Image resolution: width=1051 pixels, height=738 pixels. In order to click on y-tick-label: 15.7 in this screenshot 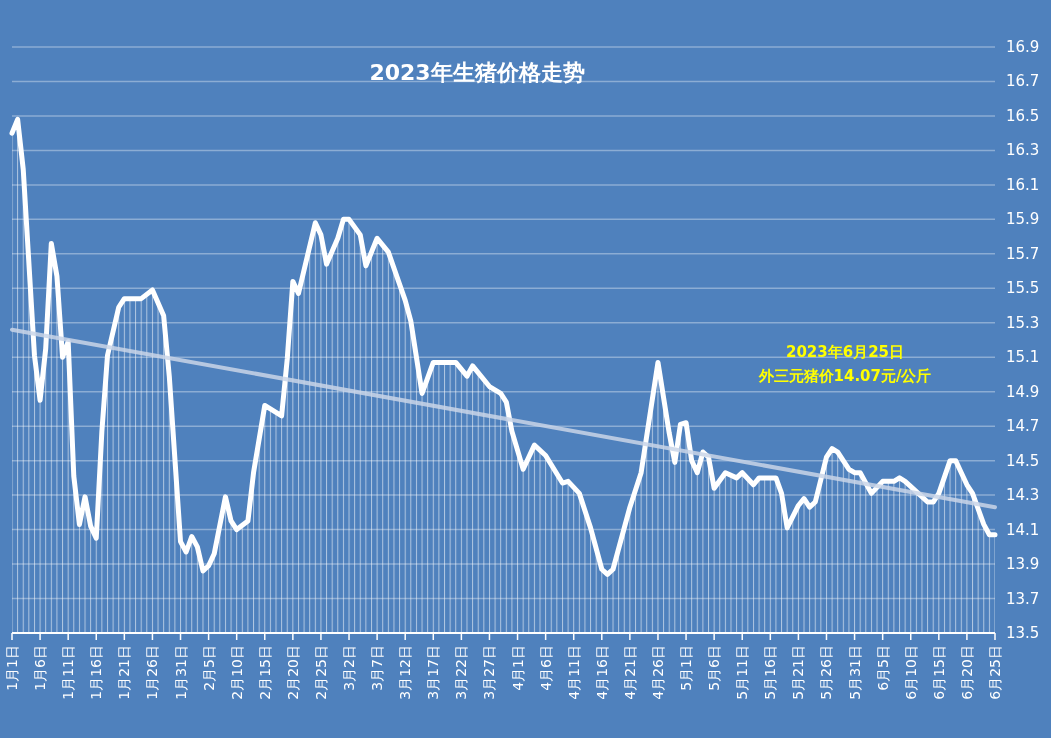, I will do `click(1023, 253)`.